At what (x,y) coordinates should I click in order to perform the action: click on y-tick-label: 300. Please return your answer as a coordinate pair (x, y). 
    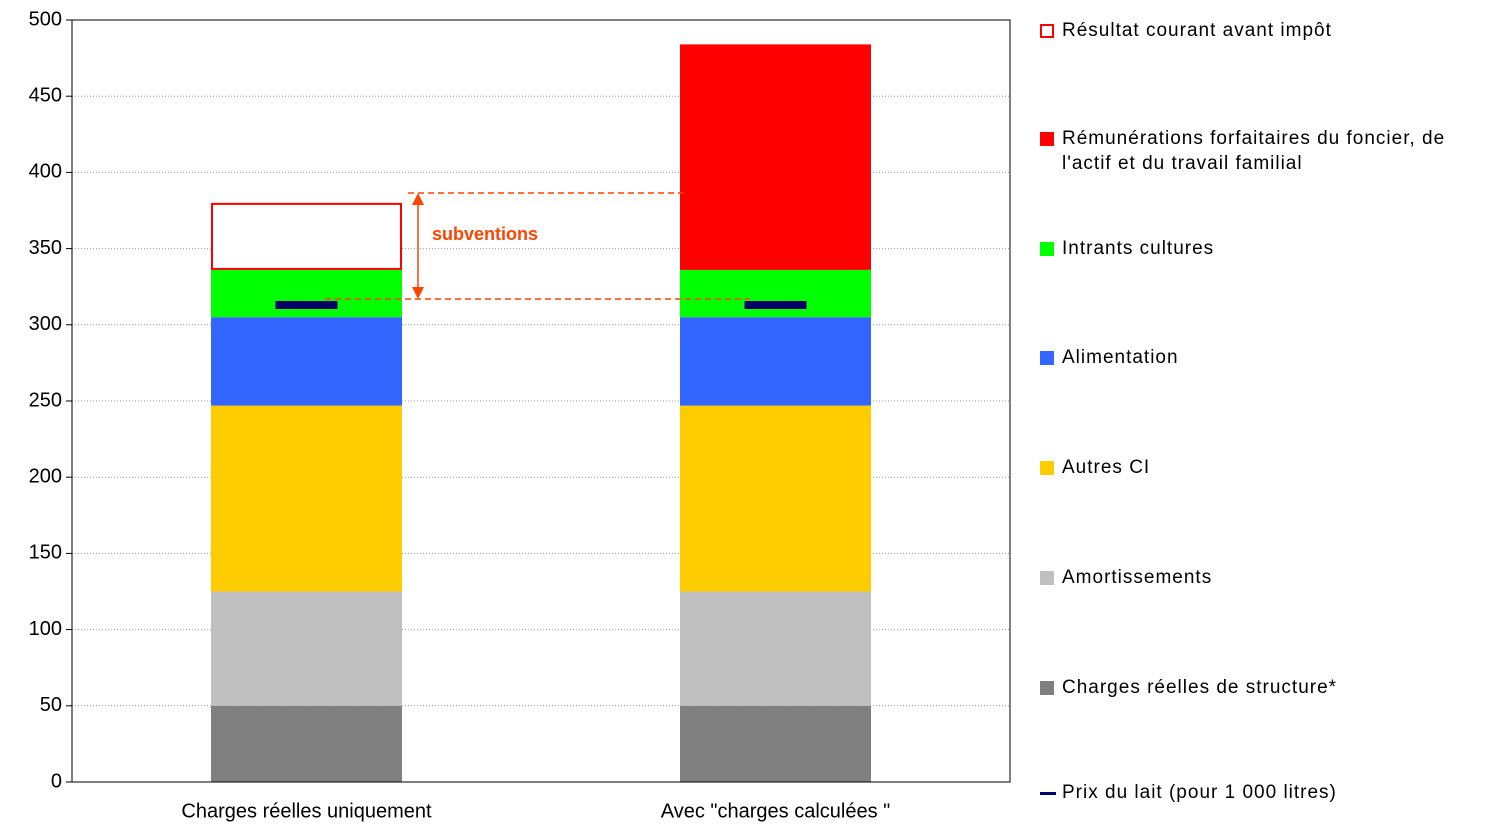
    Looking at the image, I should click on (45, 324).